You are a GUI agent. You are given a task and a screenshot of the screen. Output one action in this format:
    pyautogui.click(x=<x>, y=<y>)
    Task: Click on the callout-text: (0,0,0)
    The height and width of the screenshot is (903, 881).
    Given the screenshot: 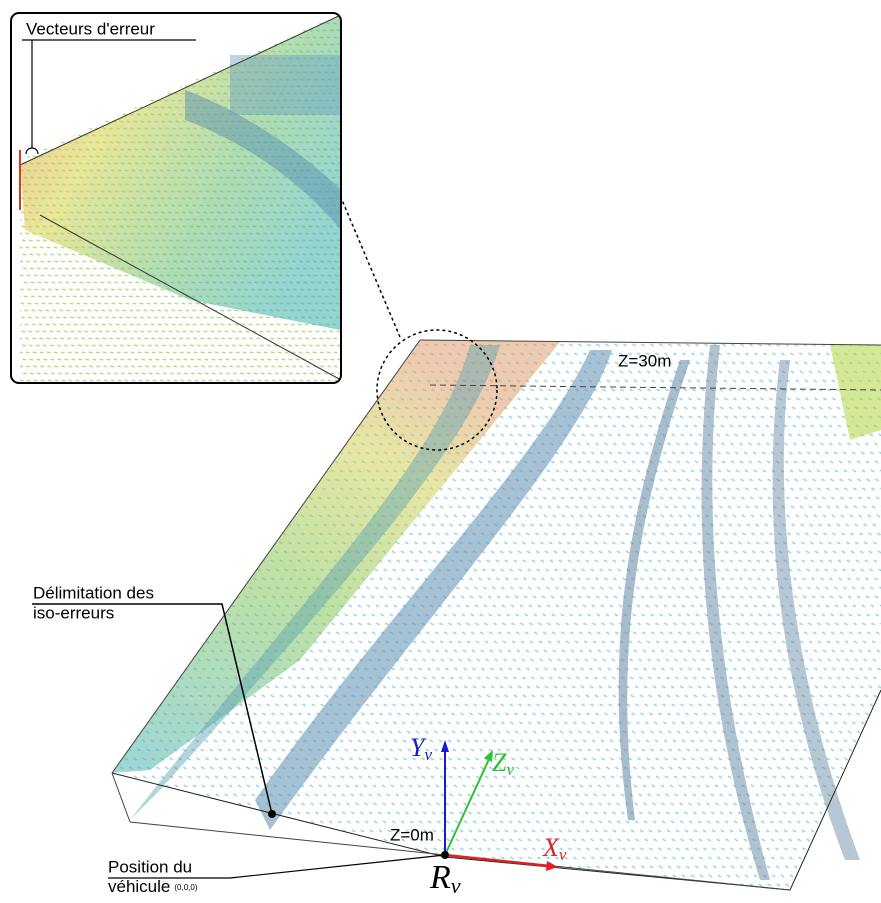 What is the action you would take?
    pyautogui.click(x=185, y=887)
    